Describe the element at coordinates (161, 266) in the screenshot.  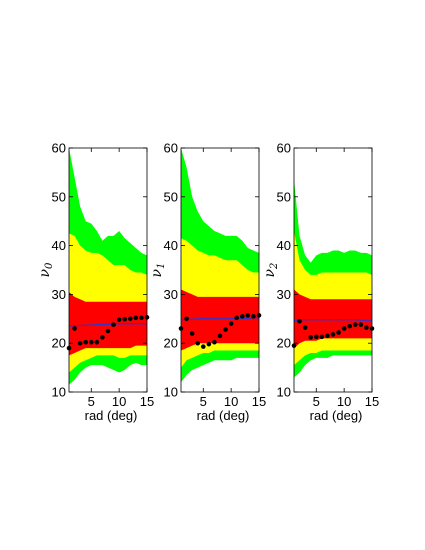
I see `y-axis-subscript: 1` at that location.